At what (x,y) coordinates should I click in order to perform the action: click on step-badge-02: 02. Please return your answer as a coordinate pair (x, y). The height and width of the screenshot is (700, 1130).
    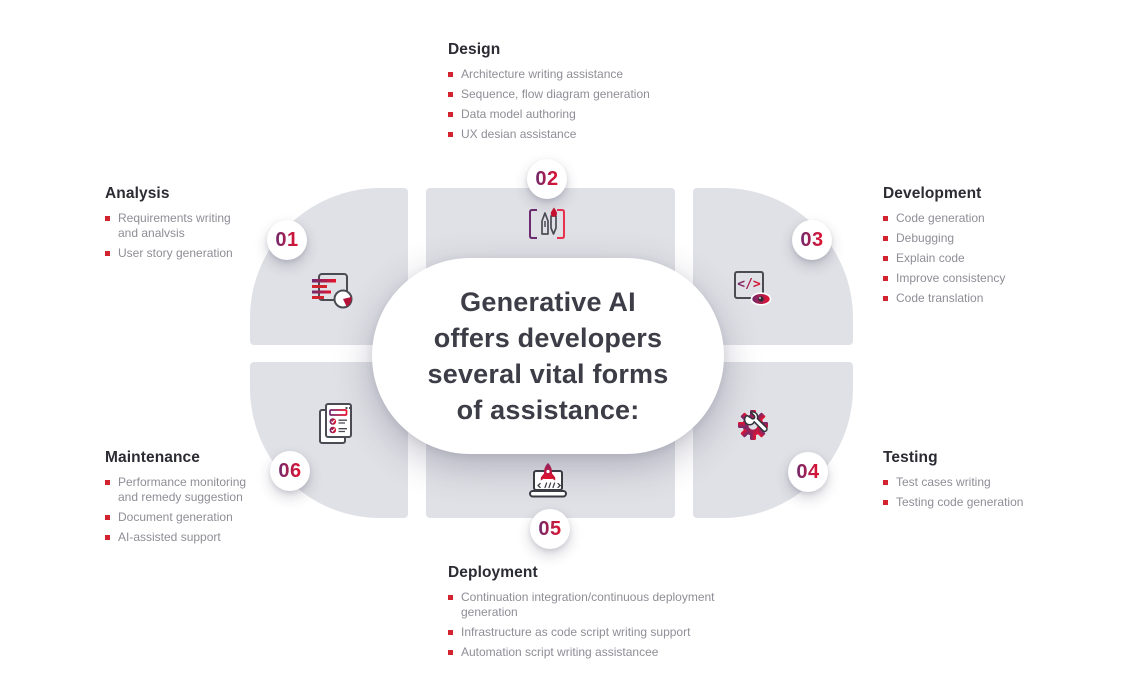
    Looking at the image, I should click on (547, 179).